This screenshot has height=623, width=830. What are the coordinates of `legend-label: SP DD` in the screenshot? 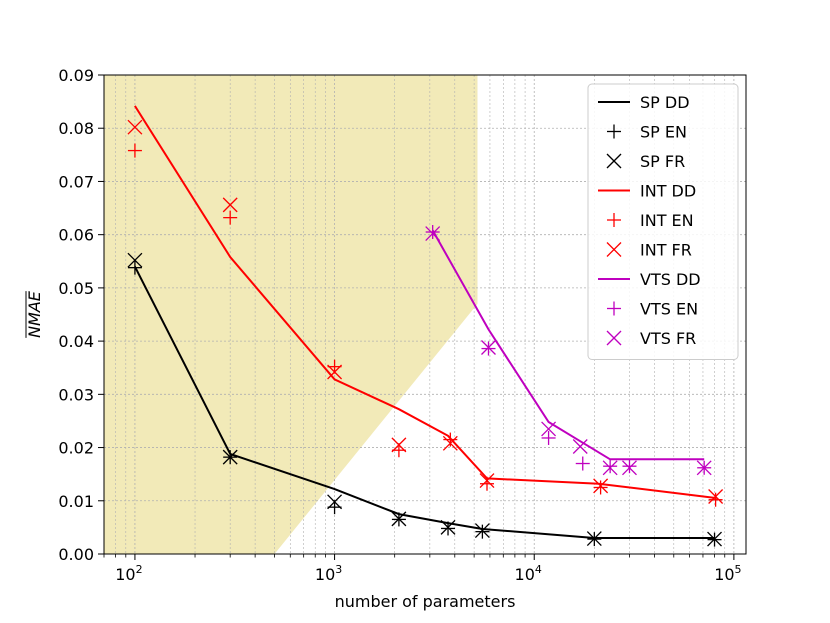 It's located at (665, 102).